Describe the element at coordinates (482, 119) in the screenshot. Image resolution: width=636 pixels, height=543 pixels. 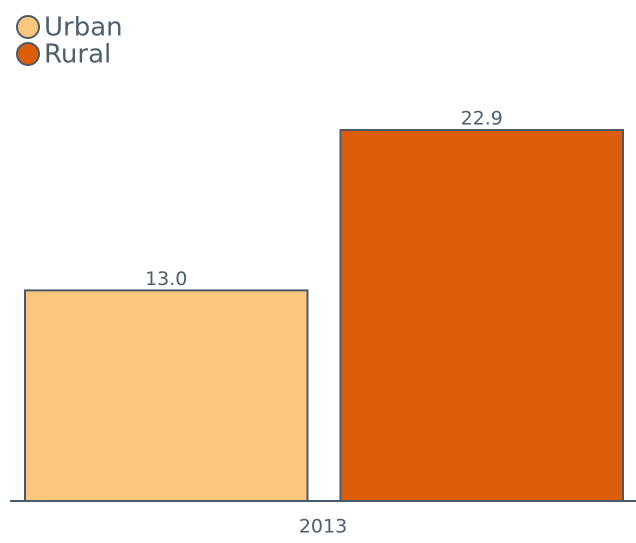
I see `value-label: 22.9` at that location.